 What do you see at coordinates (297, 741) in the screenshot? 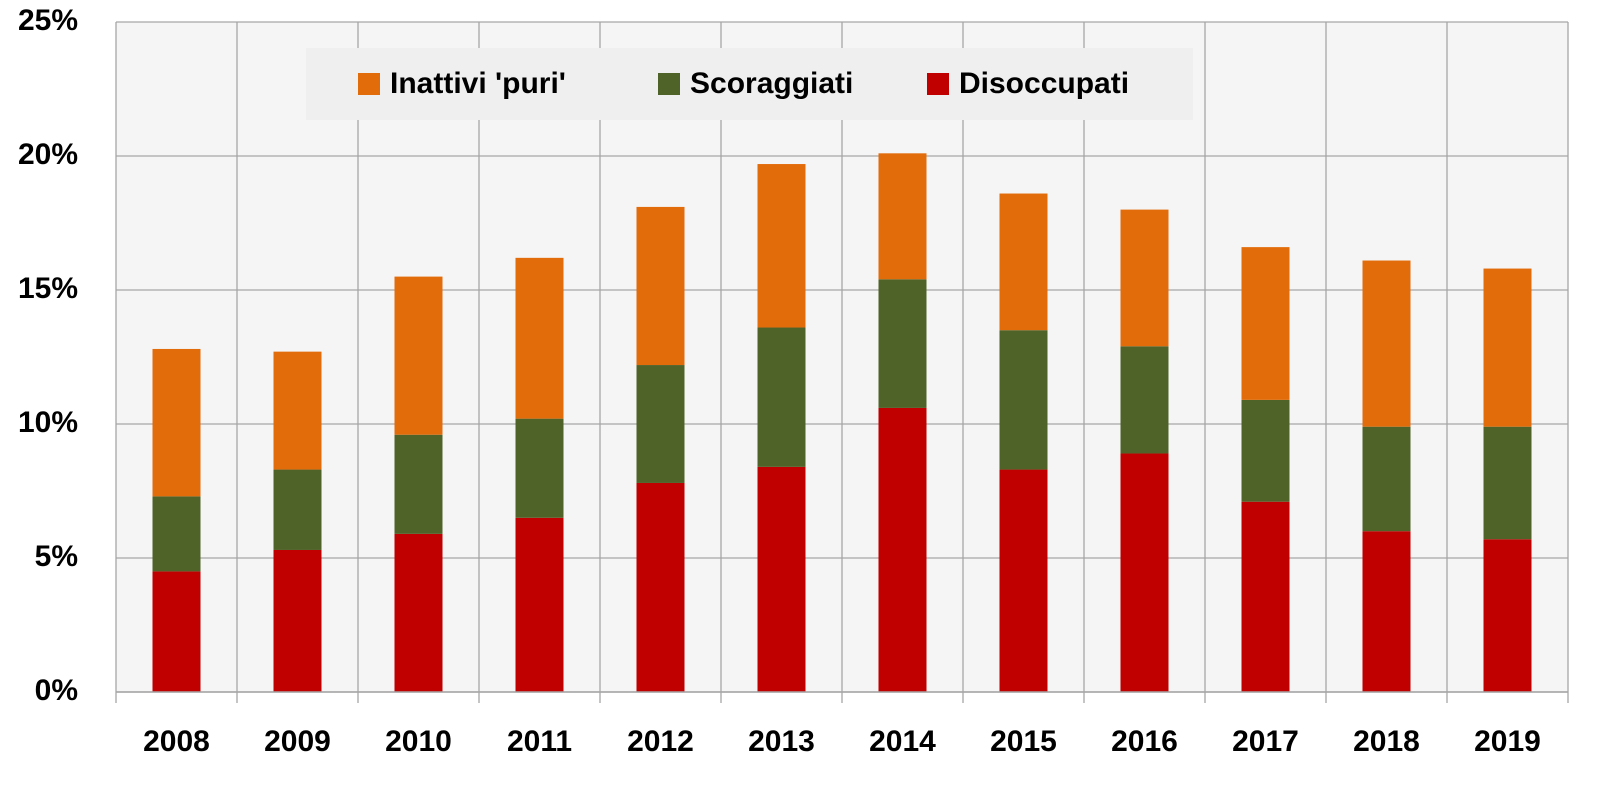
I see `x-tick-label: 2009` at bounding box center [297, 741].